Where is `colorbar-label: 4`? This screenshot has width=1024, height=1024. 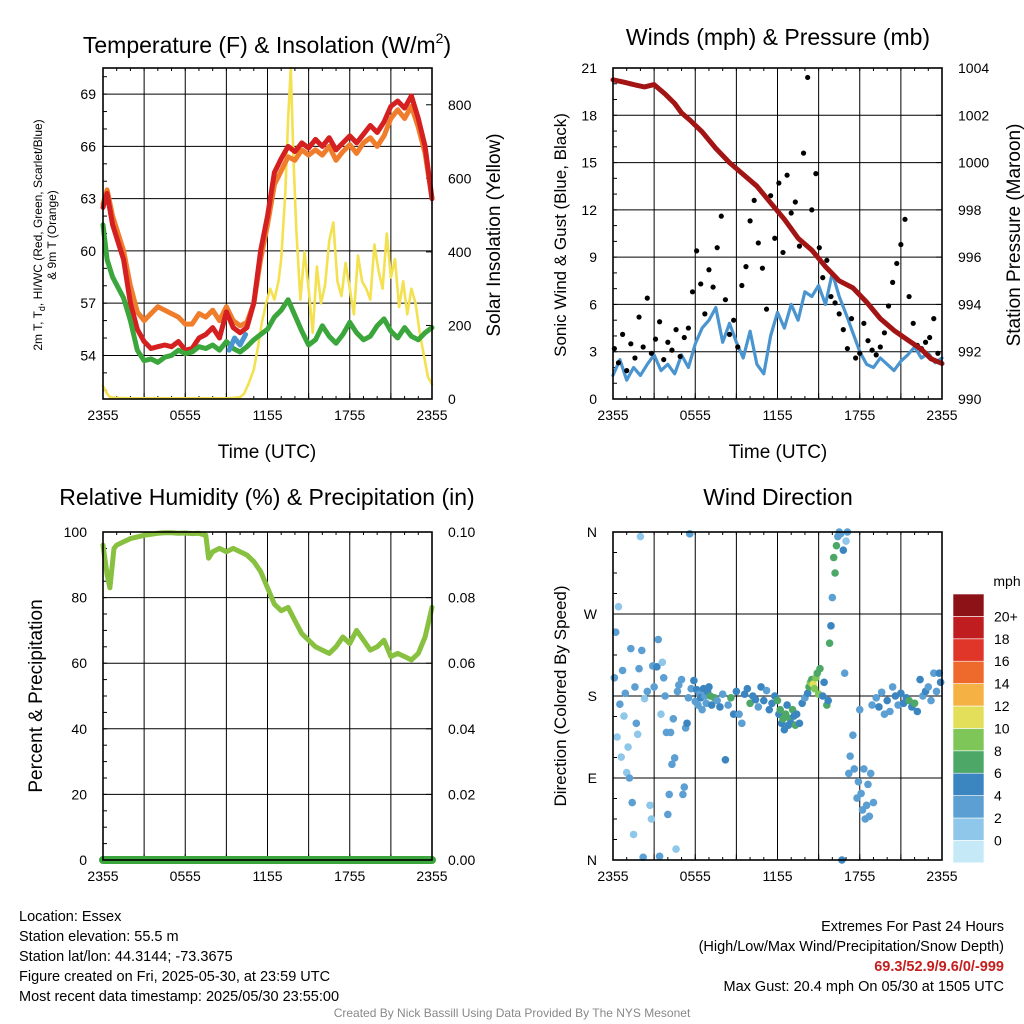 colorbar-label: 4 is located at coordinates (998, 796).